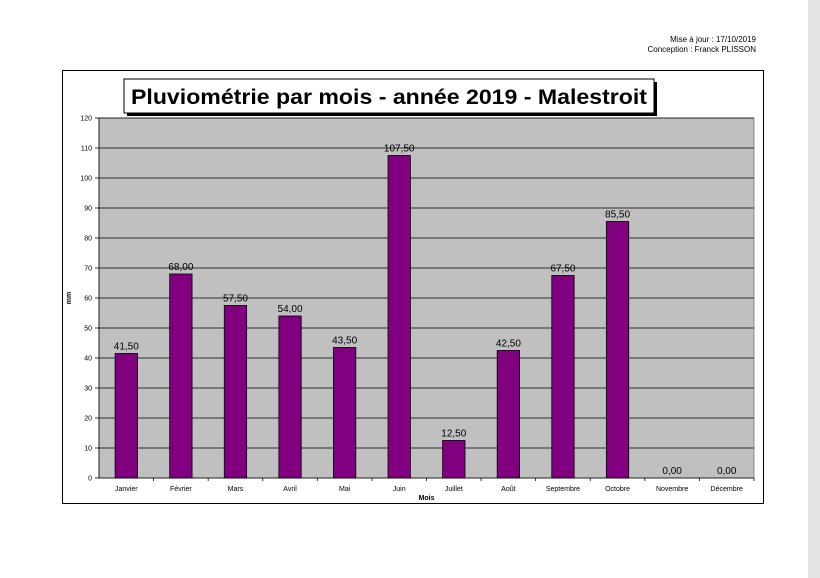 This screenshot has width=820, height=578. Describe the element at coordinates (88, 359) in the screenshot. I see `y-tick-label: 40` at that location.